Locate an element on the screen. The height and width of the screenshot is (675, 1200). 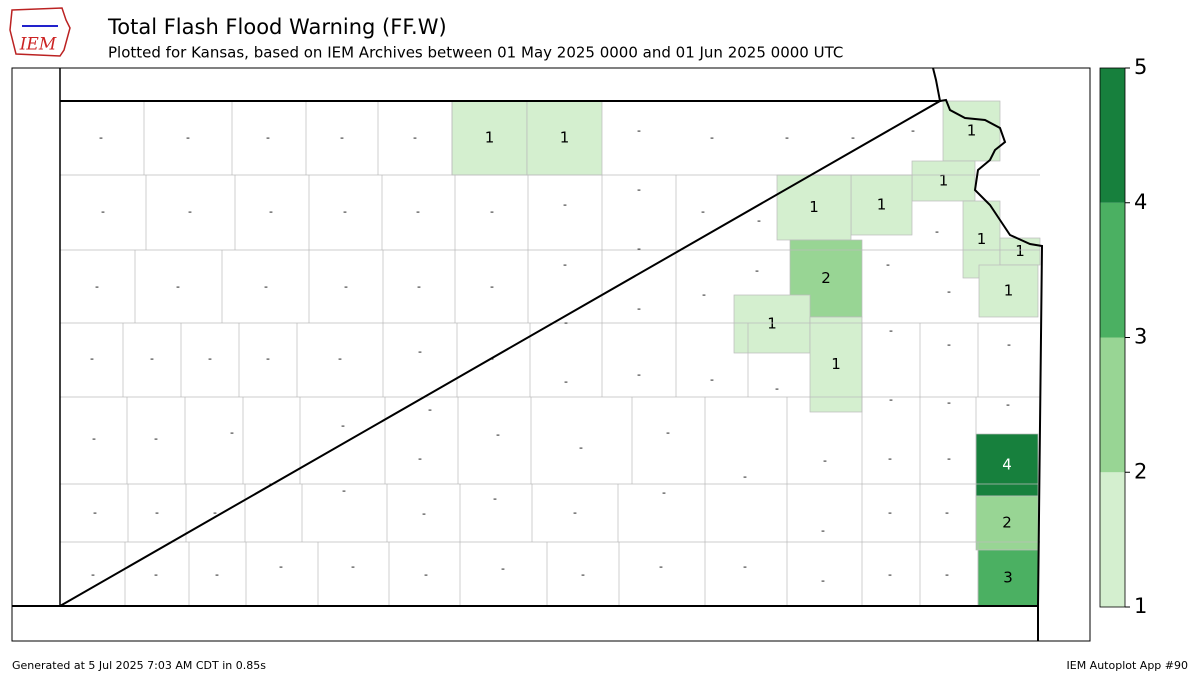
logo-text: IEM is located at coordinates (38, 45).